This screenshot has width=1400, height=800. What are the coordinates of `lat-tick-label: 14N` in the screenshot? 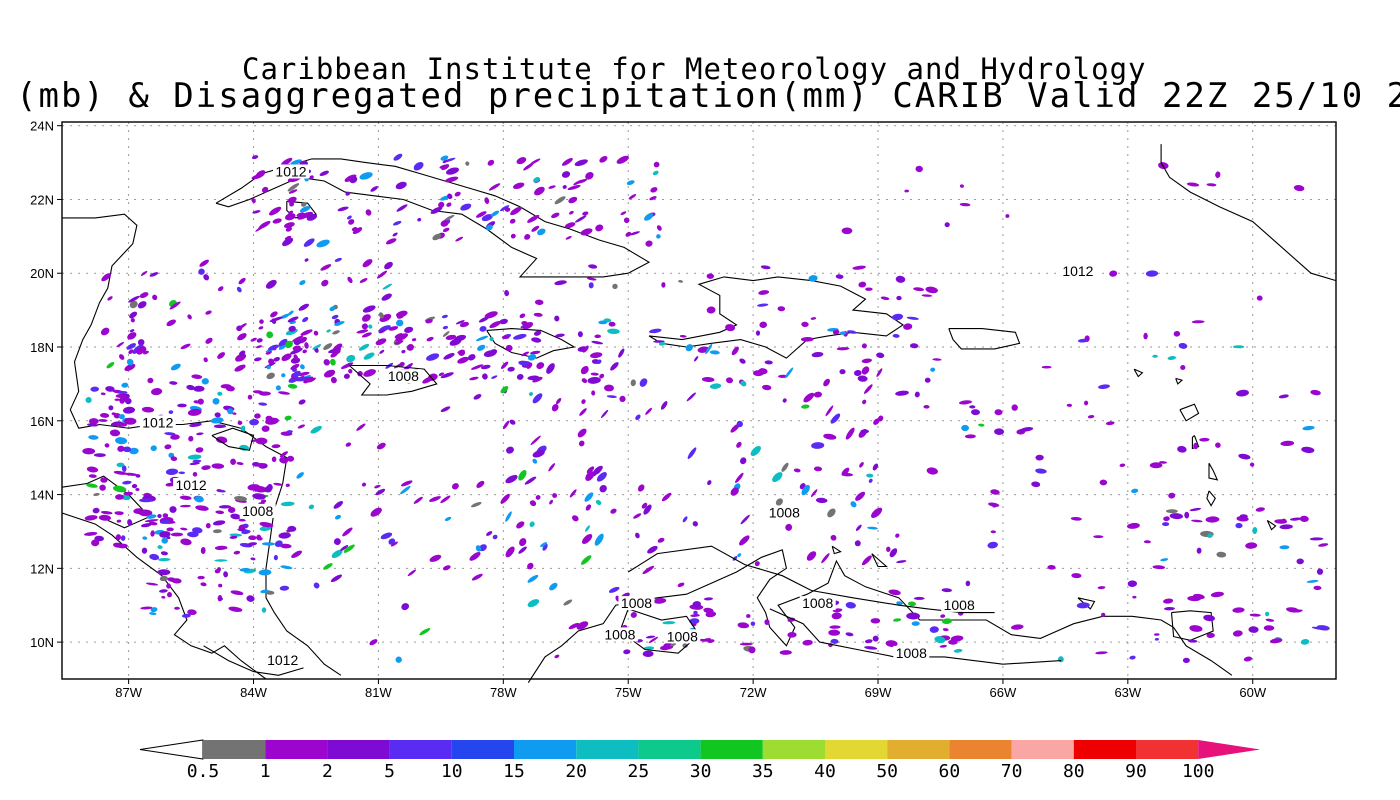 It's located at (42, 495).